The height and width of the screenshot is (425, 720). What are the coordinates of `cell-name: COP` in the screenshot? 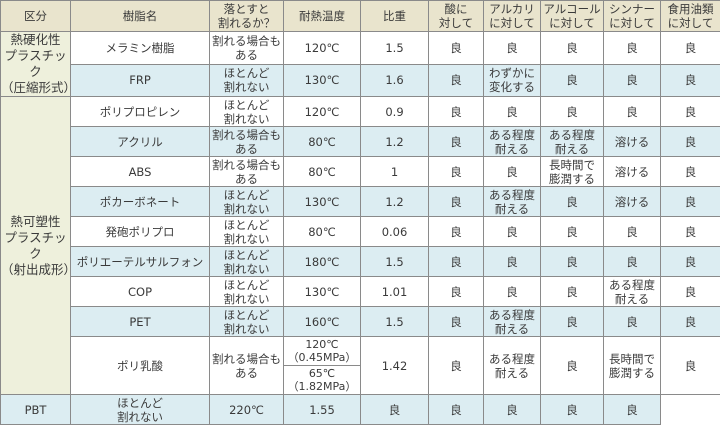 It's located at (140, 292).